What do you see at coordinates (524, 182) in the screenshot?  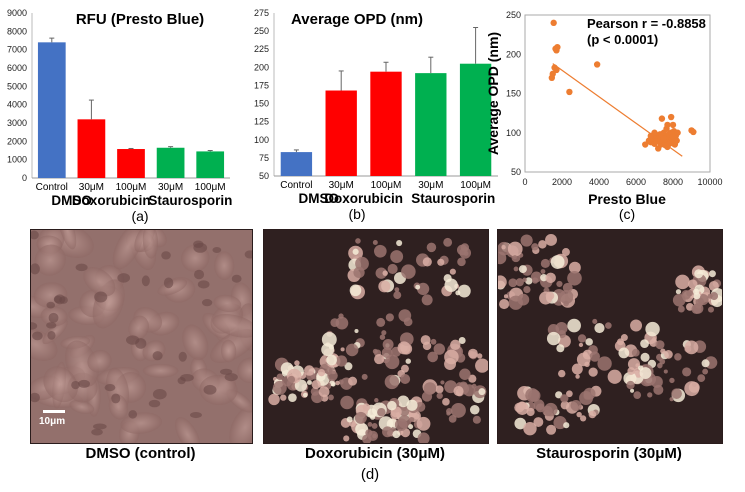 I see `x-tick-label: 0` at bounding box center [524, 182].